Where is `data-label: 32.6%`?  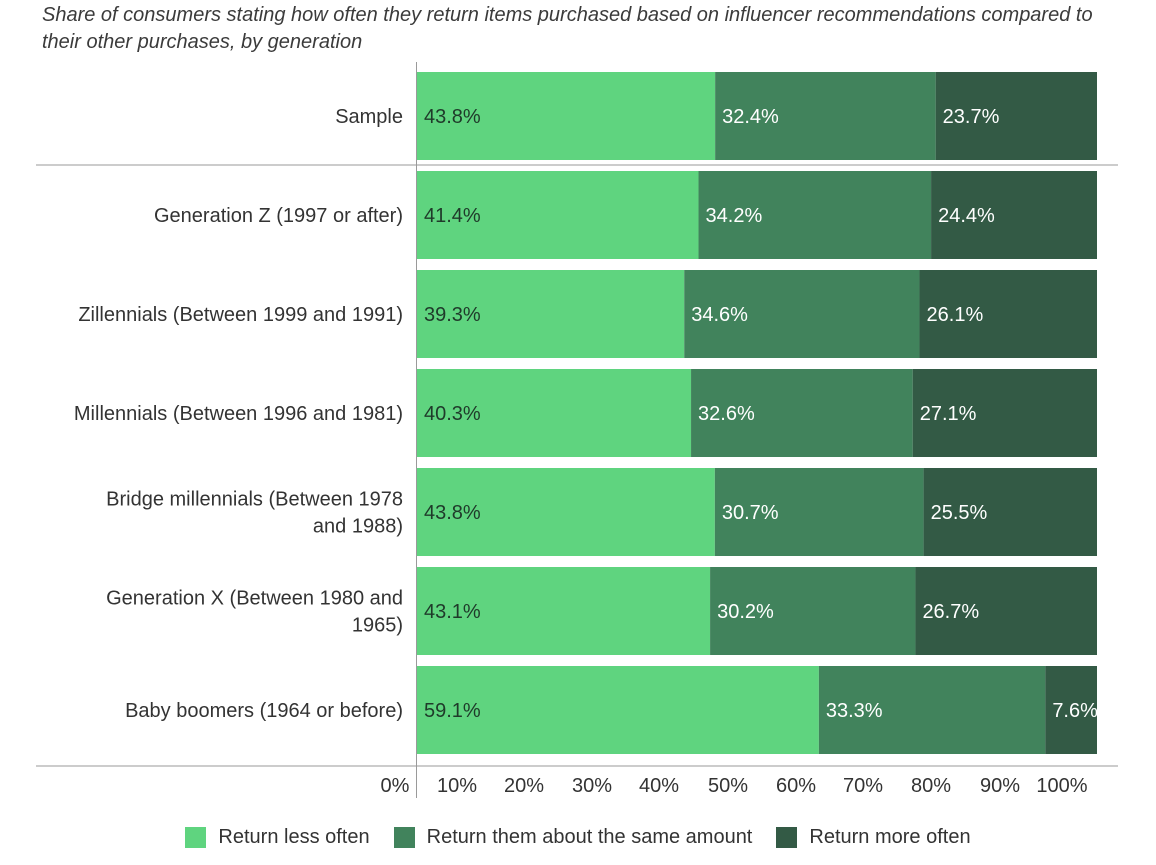 data-label: 32.6% is located at coordinates (726, 414).